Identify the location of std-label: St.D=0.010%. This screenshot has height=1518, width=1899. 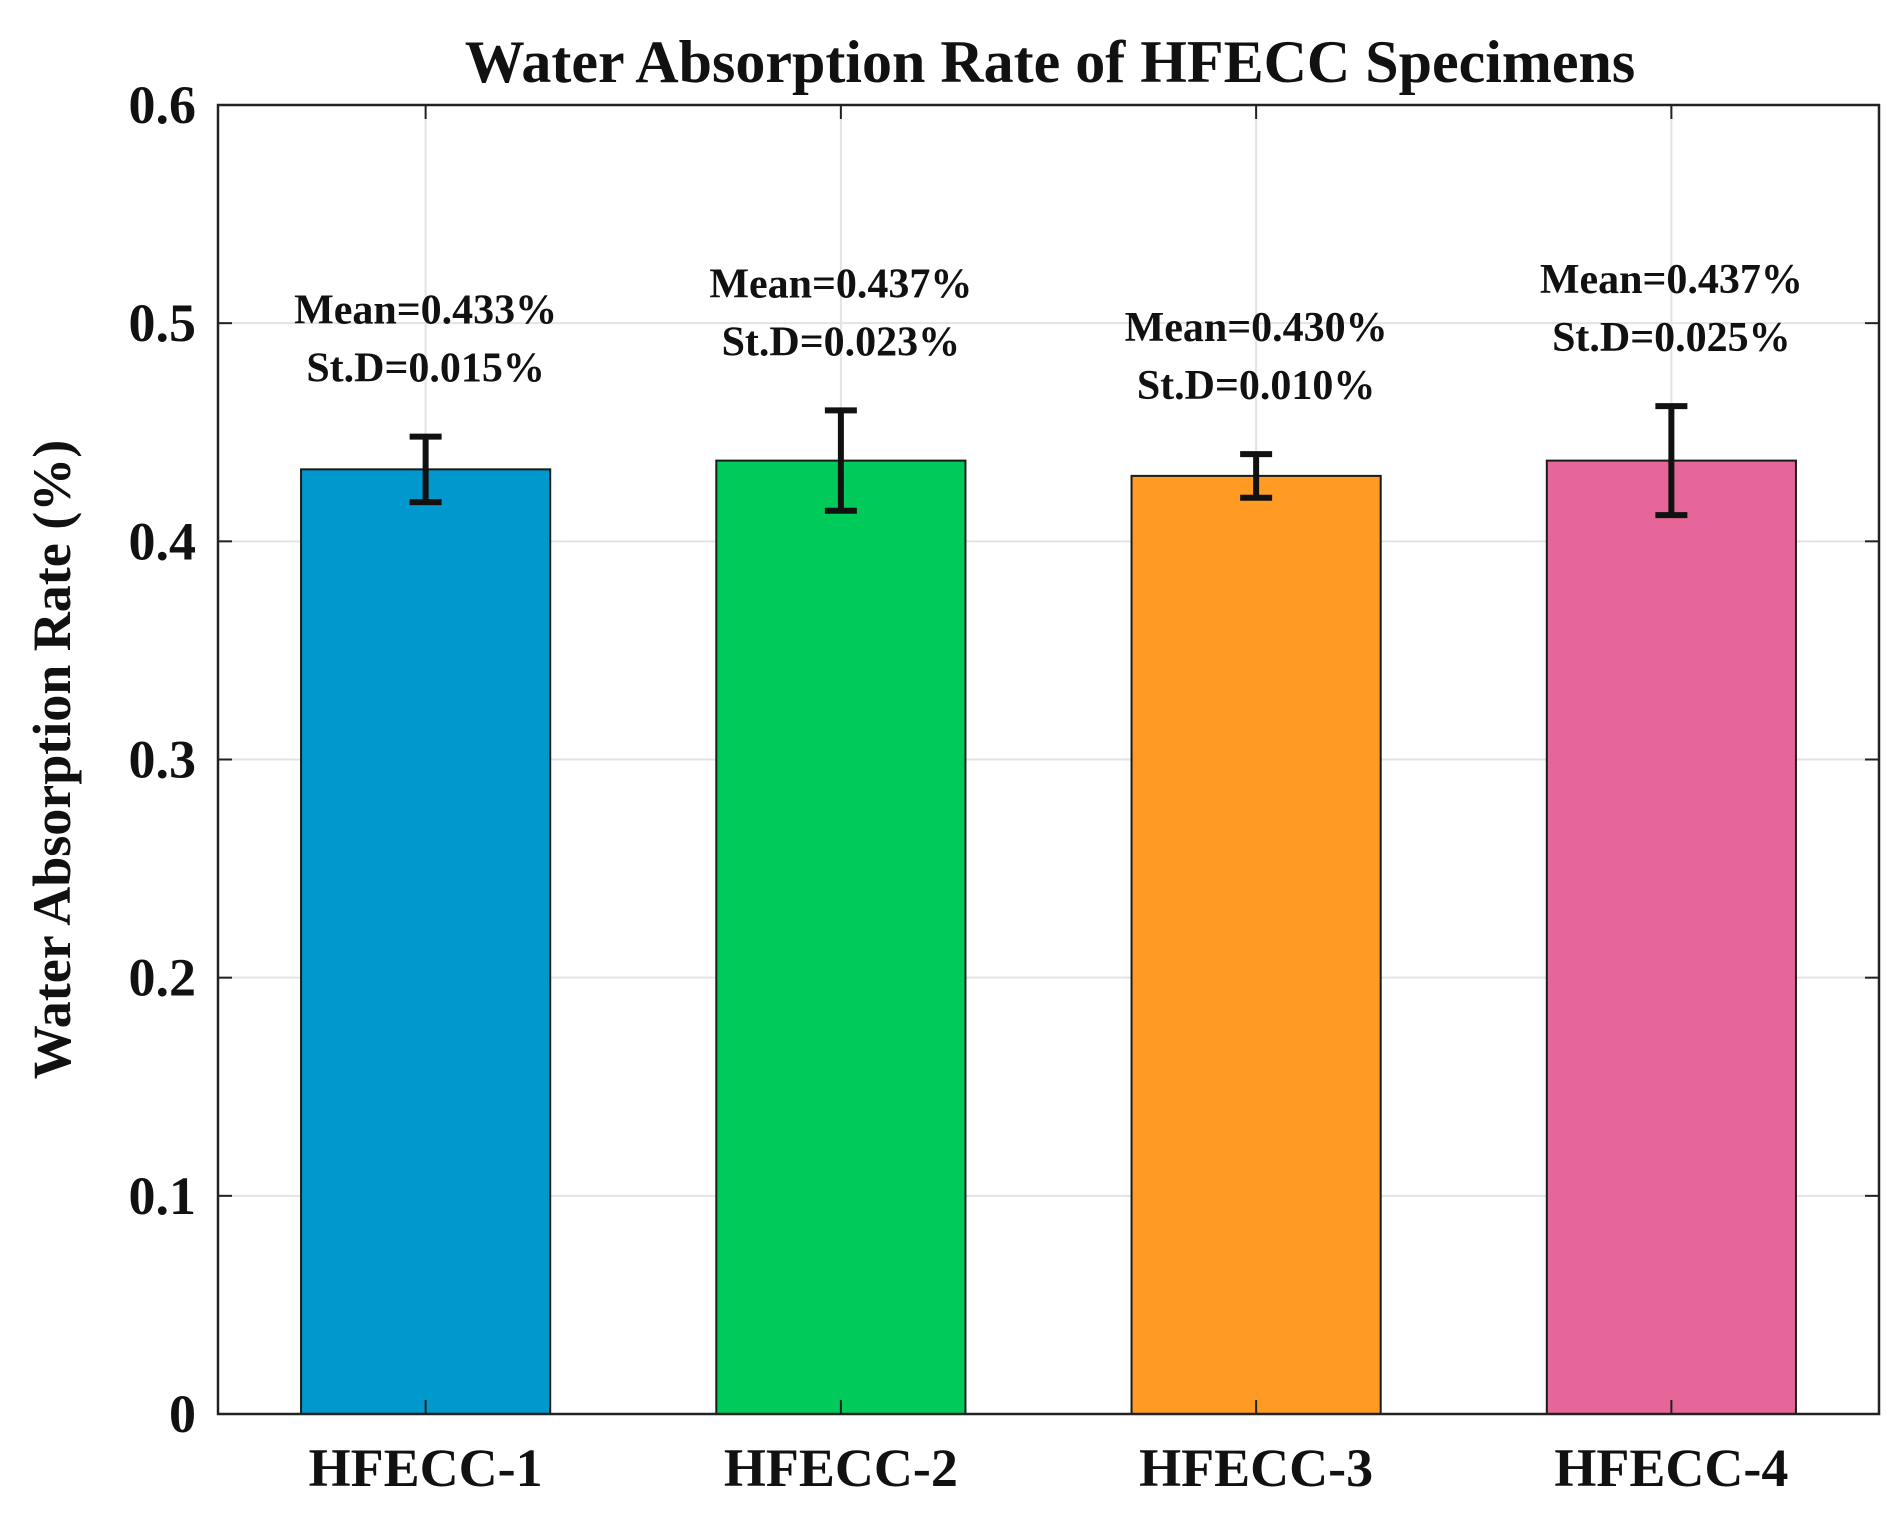
(1256, 386).